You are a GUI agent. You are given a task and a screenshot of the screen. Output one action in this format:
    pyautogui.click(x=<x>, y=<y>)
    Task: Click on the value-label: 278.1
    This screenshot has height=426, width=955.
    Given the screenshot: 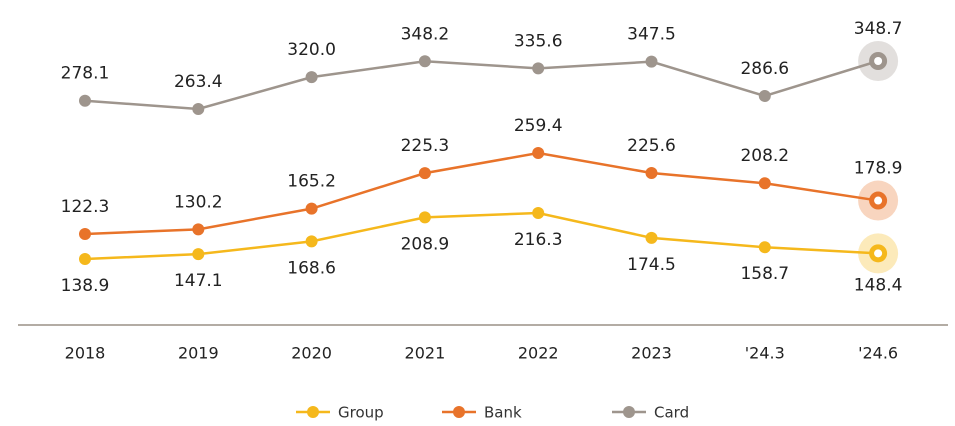 What is the action you would take?
    pyautogui.click(x=85, y=74)
    